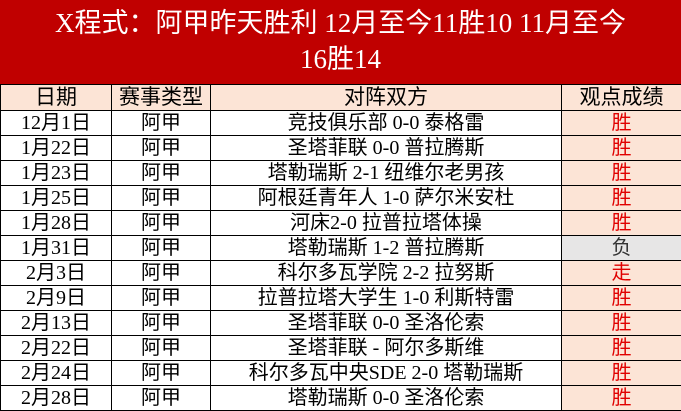 The image size is (681, 411). I want to click on cell-date: 2月9日, so click(56, 298).